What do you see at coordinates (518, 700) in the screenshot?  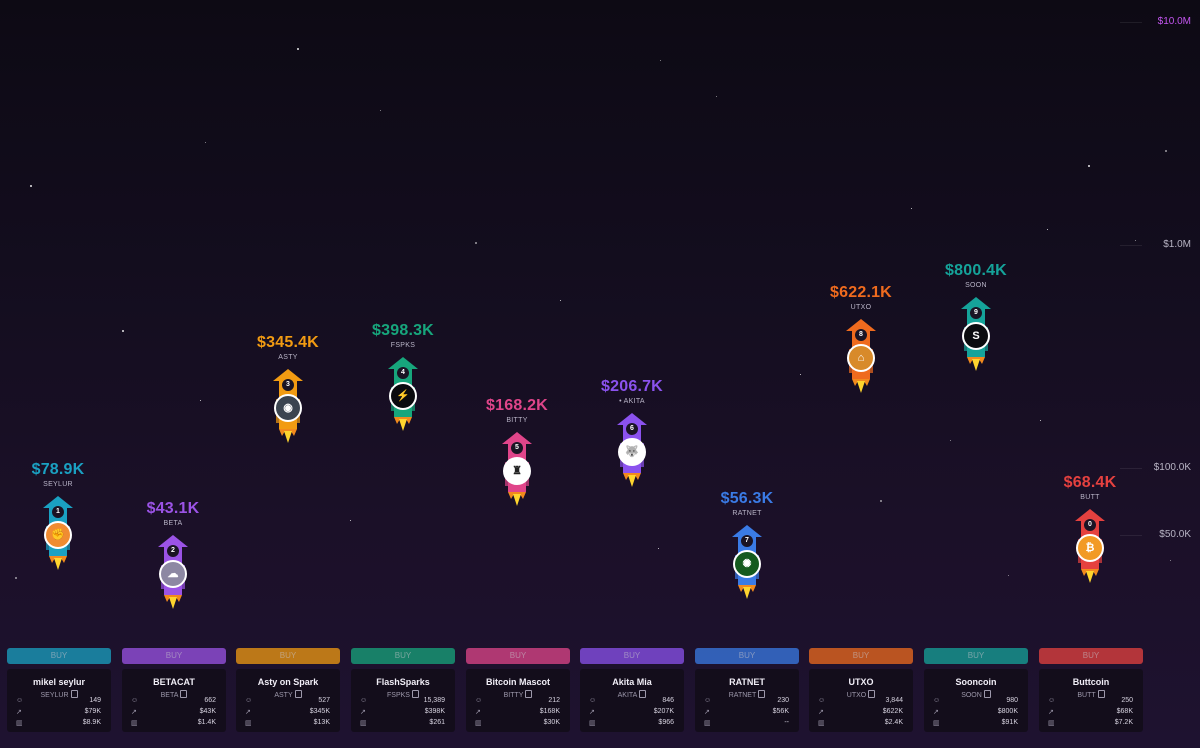 I see `token-info: Bitcoin Mascot BITTY ☺ 212 ↗ $168K ▥ $30K` at bounding box center [518, 700].